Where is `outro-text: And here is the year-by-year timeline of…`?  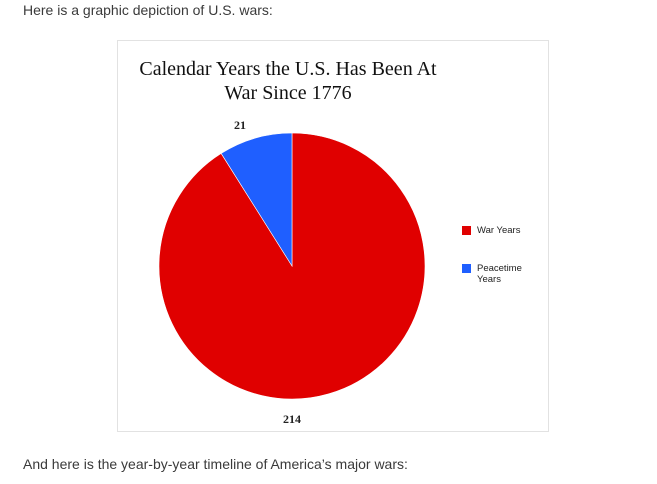
outro-text: And here is the year-by-year timeline of… is located at coordinates (215, 464).